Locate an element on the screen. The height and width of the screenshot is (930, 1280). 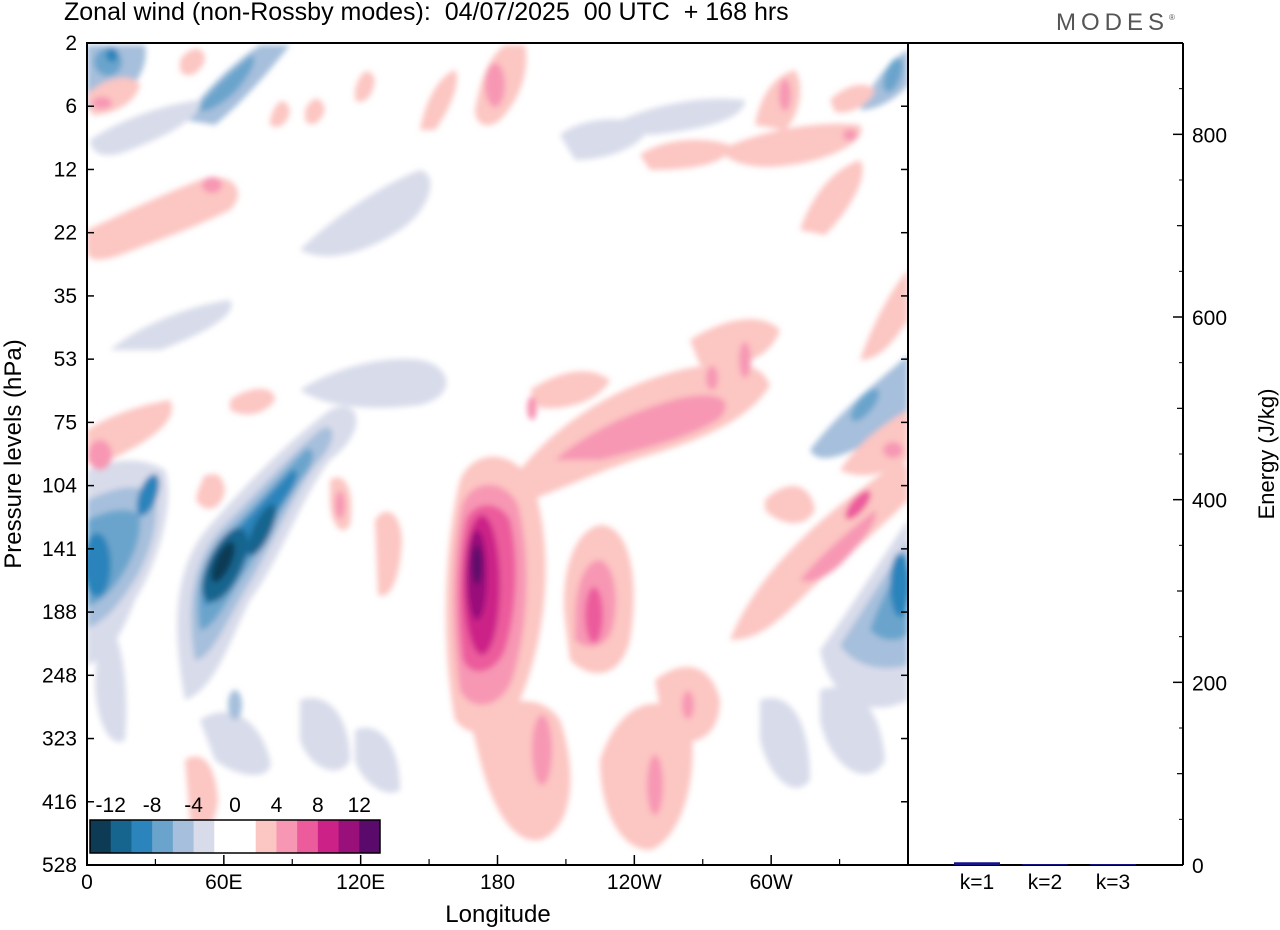
x-tick-label: 0 is located at coordinates (87, 882).